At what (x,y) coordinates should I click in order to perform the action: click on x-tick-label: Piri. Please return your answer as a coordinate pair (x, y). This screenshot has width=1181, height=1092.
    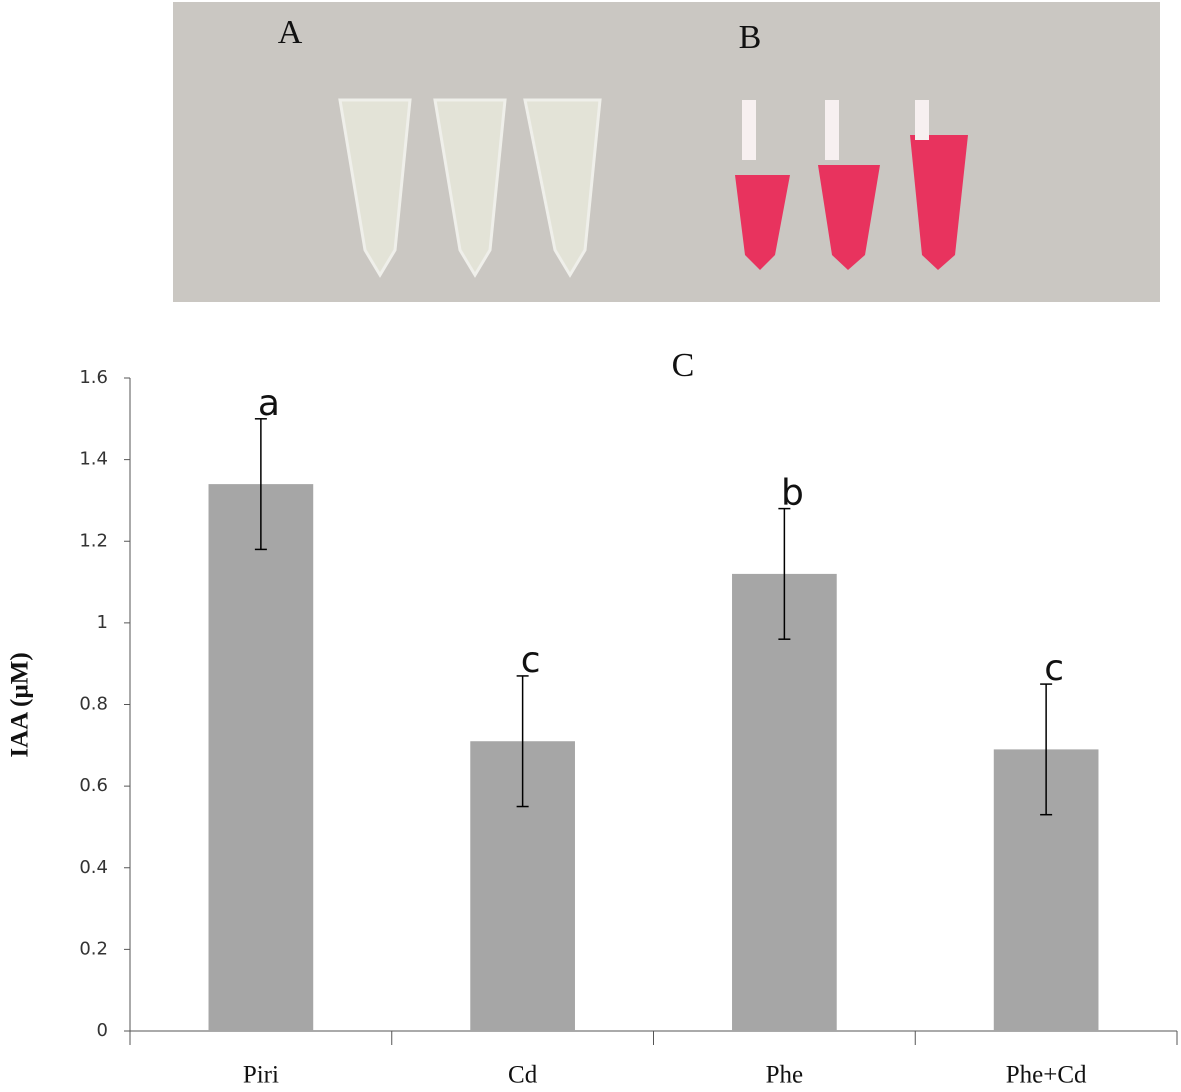
    Looking at the image, I should click on (261, 1075).